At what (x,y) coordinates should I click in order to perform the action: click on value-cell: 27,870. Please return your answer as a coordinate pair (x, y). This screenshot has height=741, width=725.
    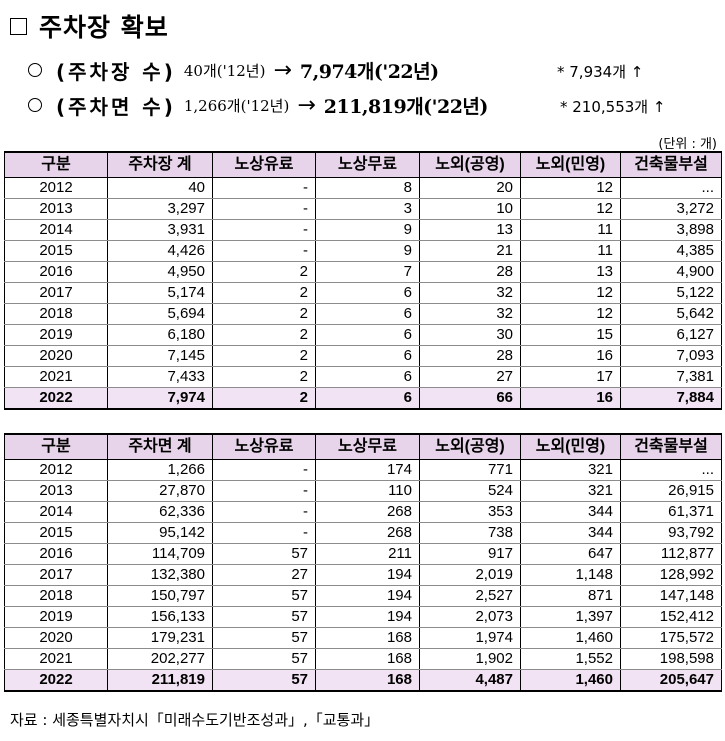
    Looking at the image, I should click on (160, 491).